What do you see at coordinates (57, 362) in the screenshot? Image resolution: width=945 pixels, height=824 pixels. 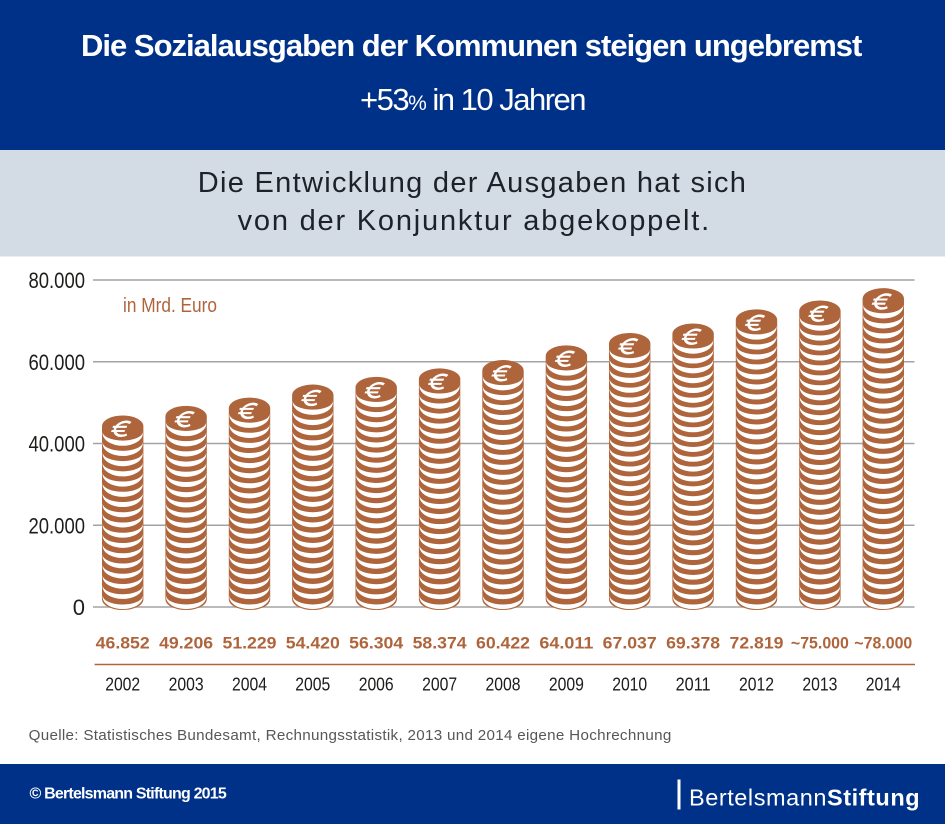 I see `svg-text: 60.000` at bounding box center [57, 362].